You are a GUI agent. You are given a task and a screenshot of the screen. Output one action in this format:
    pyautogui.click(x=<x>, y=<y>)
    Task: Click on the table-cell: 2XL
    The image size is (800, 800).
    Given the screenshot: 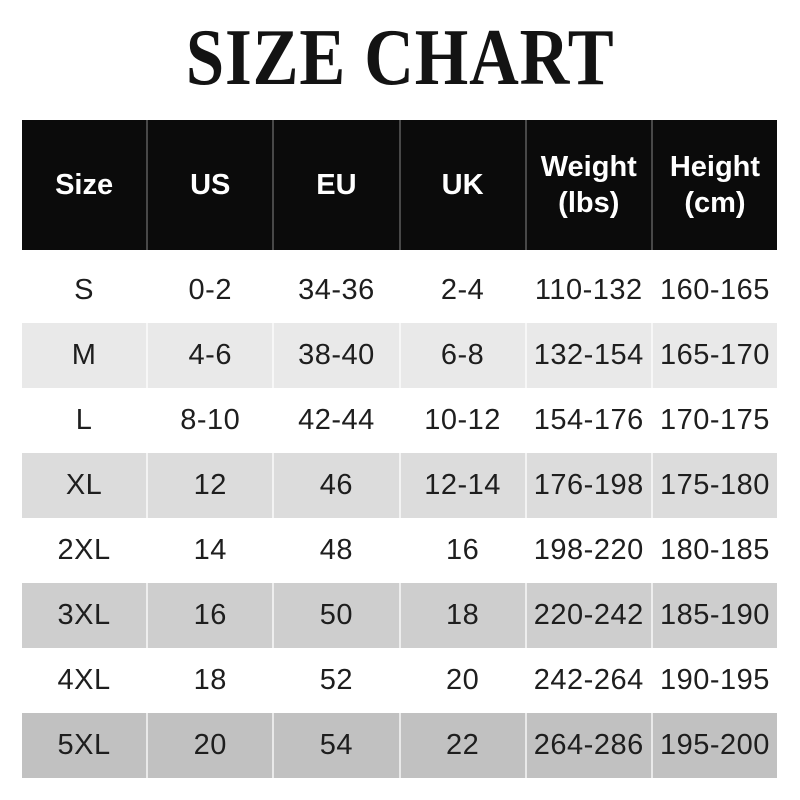 What is the action you would take?
    pyautogui.click(x=85, y=550)
    